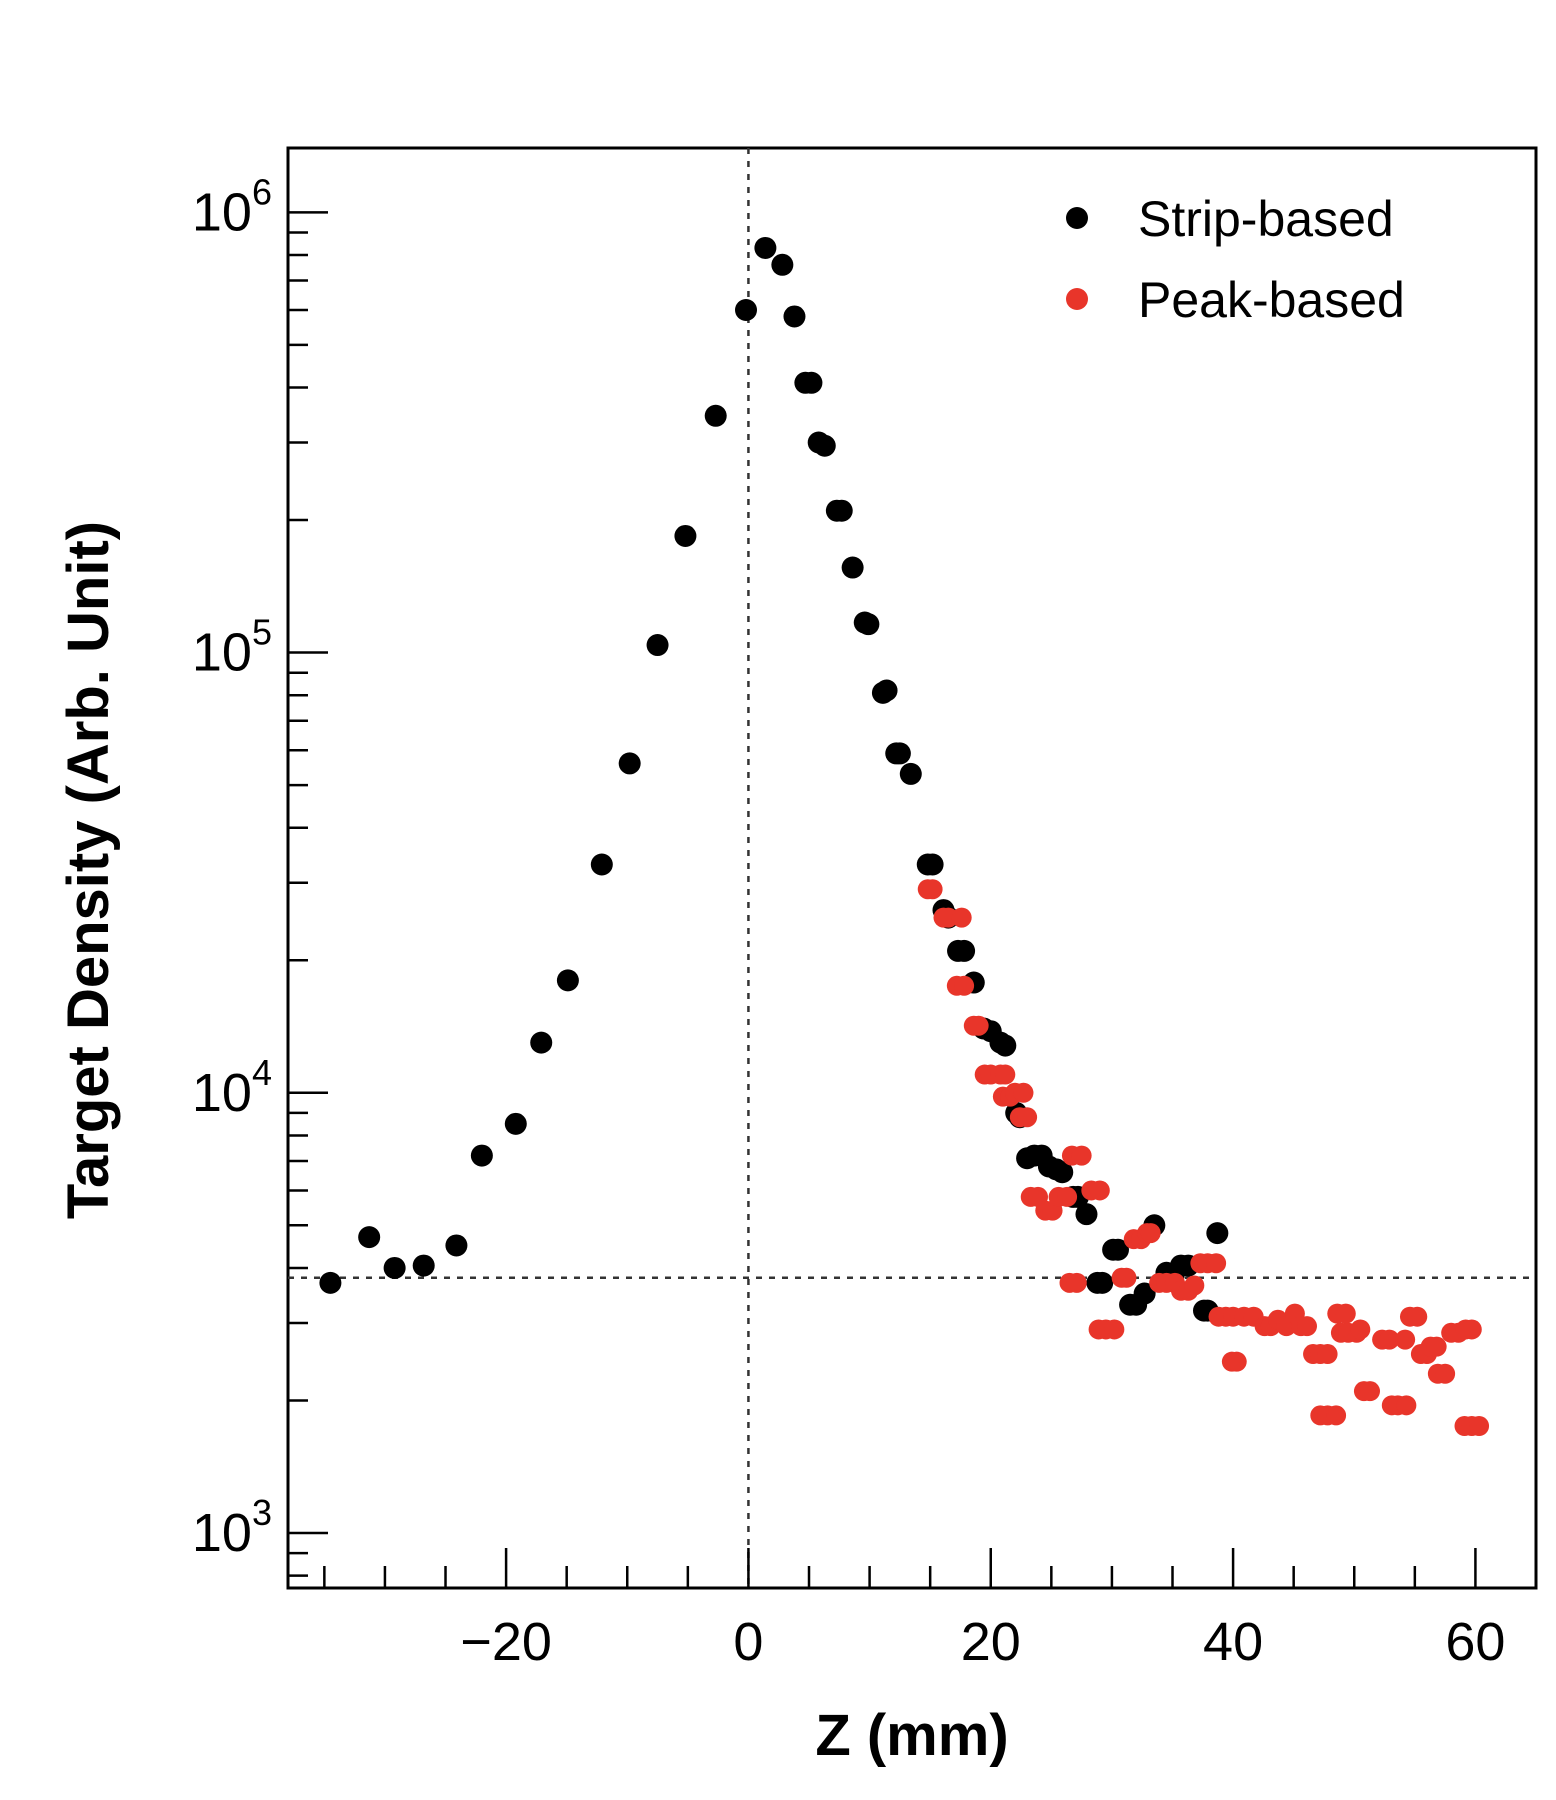 The width and height of the screenshot is (1556, 1800). Describe the element at coordinates (260, 874) in the screenshot. I see `y-axis: 10³ 10⁴ 10⁵ 10⁶` at that location.